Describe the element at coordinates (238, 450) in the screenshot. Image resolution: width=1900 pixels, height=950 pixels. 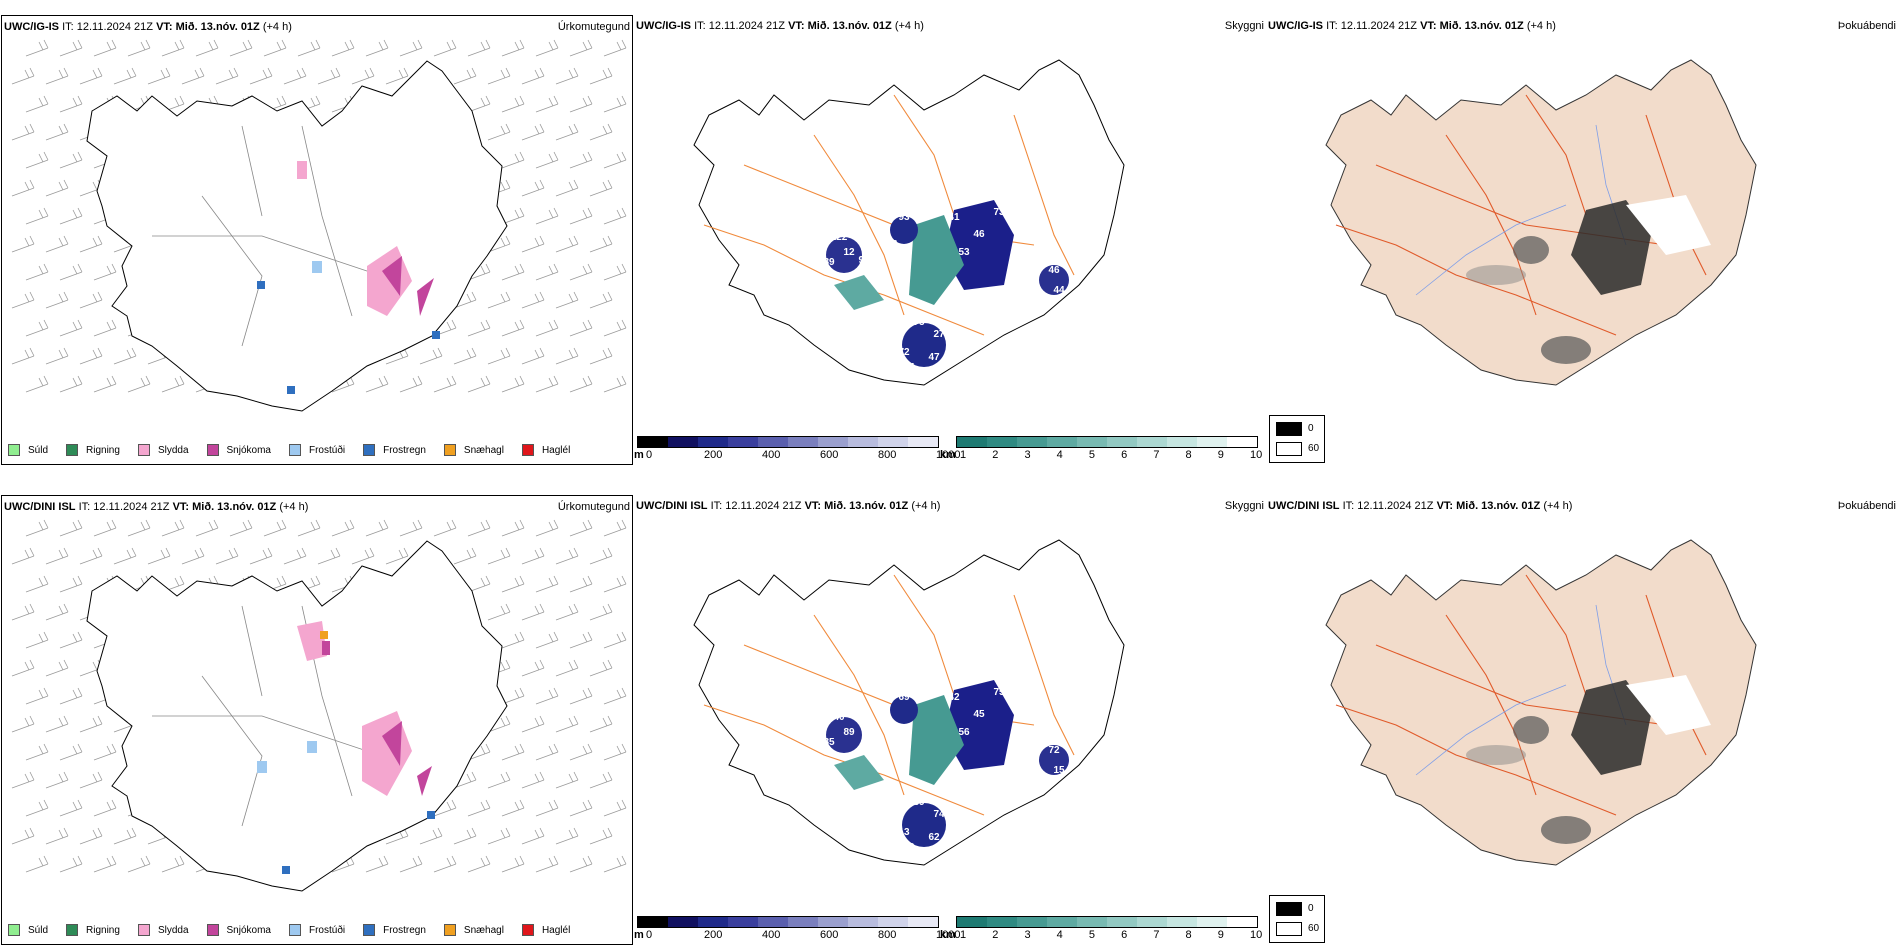
I see `legend-item: Snjókoma` at that location.